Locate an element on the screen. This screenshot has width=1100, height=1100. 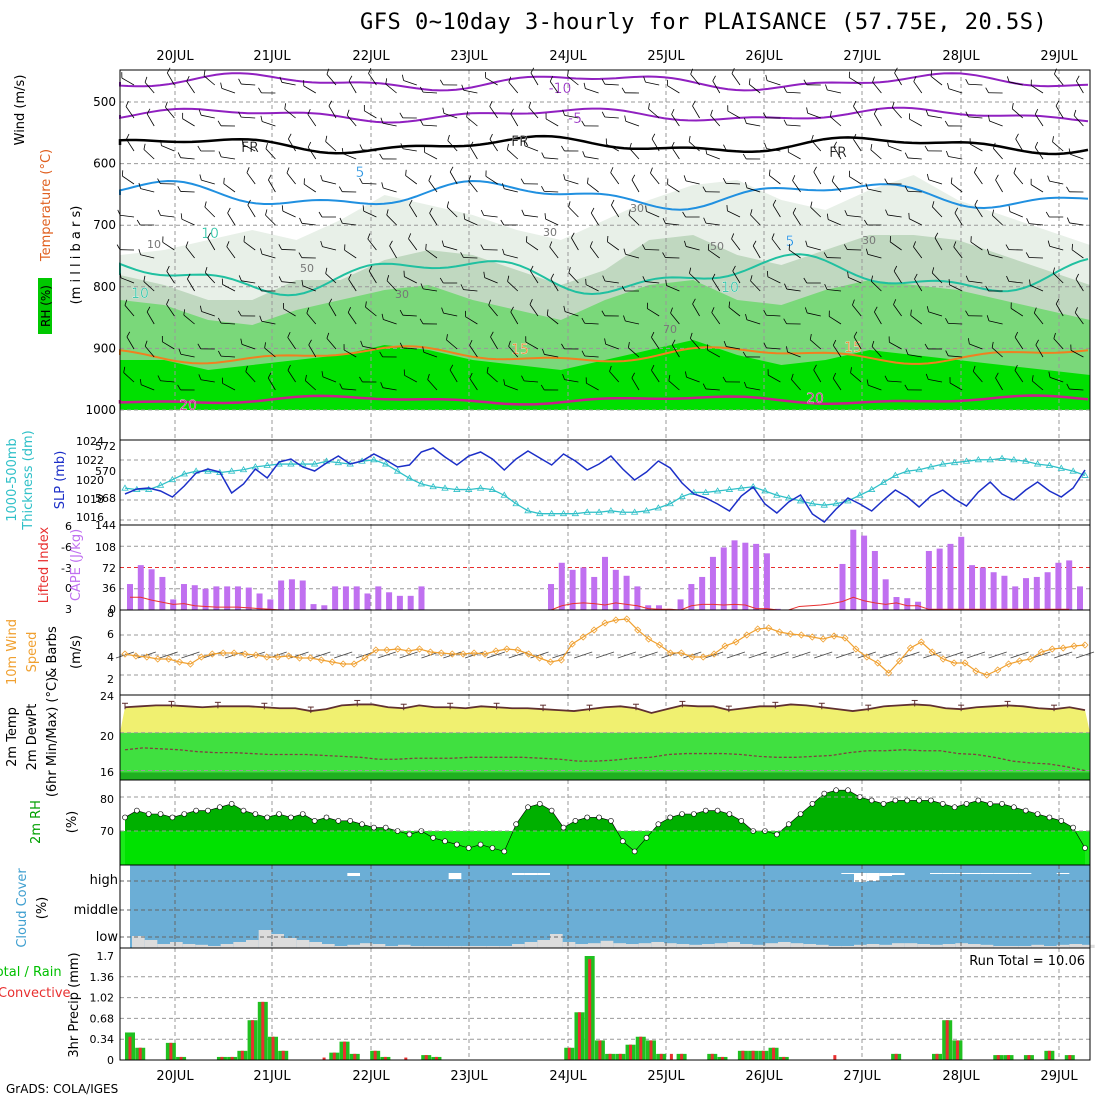
isotherm-label: 5 is located at coordinates (790, 242).